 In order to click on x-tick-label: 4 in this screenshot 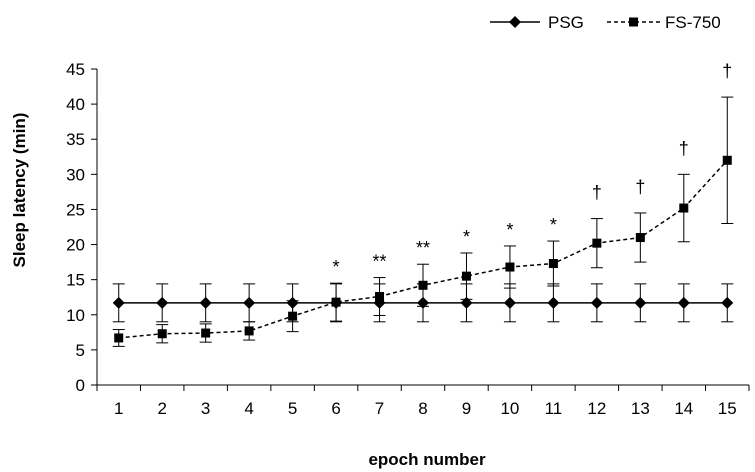, I will do `click(248, 408)`.